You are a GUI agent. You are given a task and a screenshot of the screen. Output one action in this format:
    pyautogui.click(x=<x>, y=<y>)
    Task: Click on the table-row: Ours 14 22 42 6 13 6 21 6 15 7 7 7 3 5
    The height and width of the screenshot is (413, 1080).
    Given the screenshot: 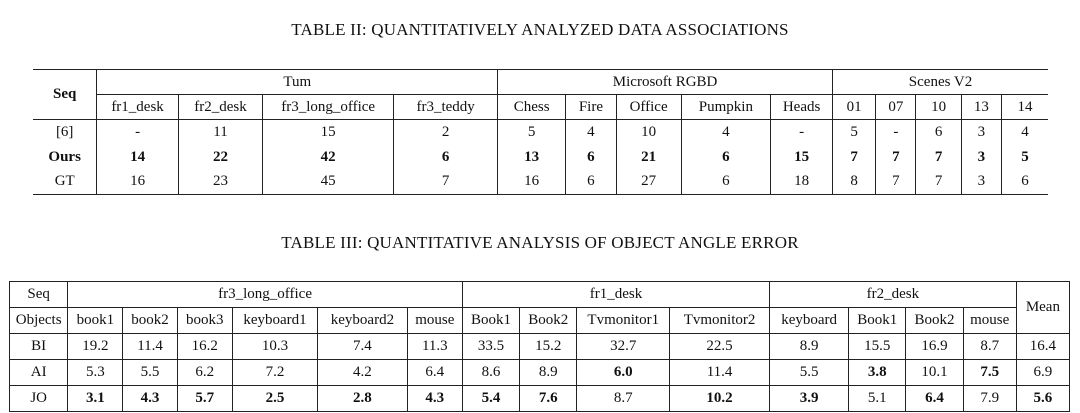 What is the action you would take?
    pyautogui.click(x=540, y=157)
    